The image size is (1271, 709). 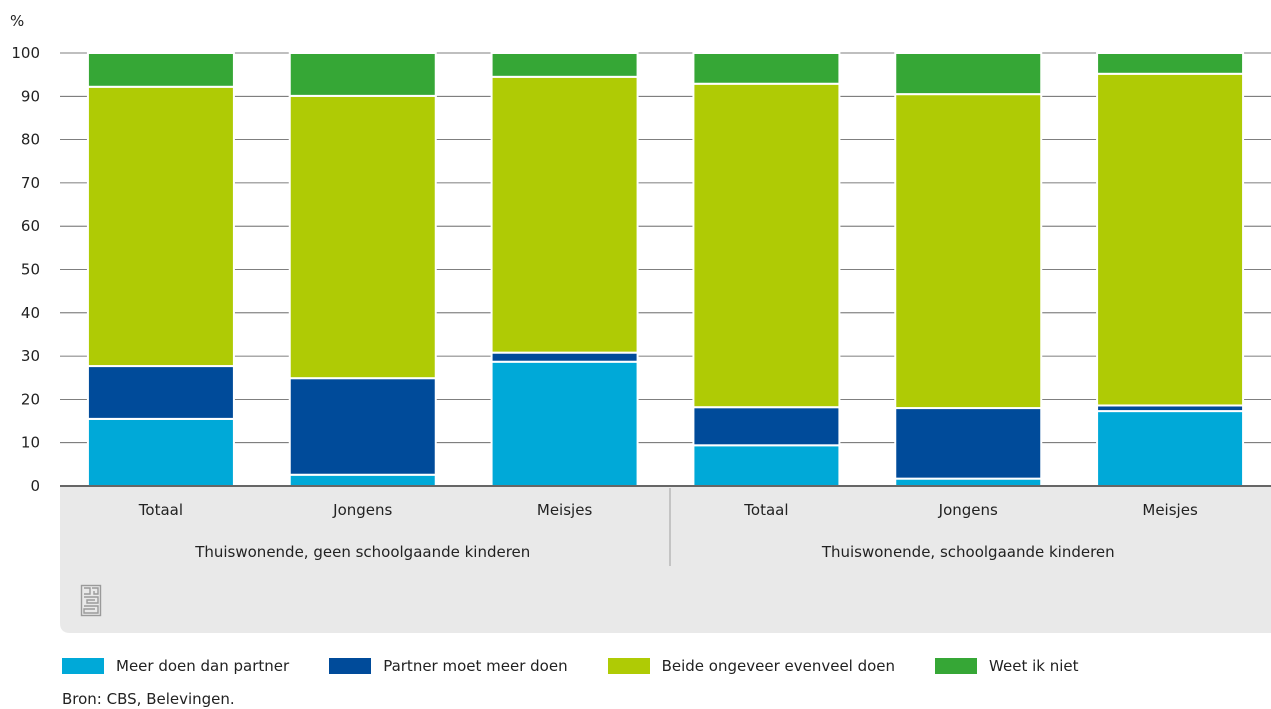 I want to click on legend-item-meer-doen: Meer doen dan partner, so click(x=175, y=666).